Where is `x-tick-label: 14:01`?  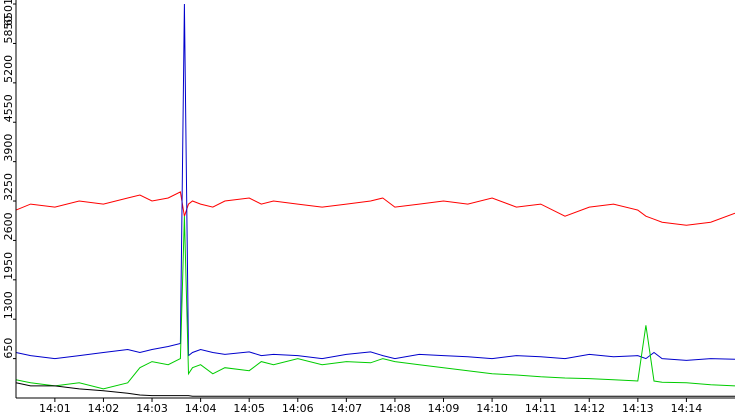
x-tick-label: 14:01 is located at coordinates (55, 408).